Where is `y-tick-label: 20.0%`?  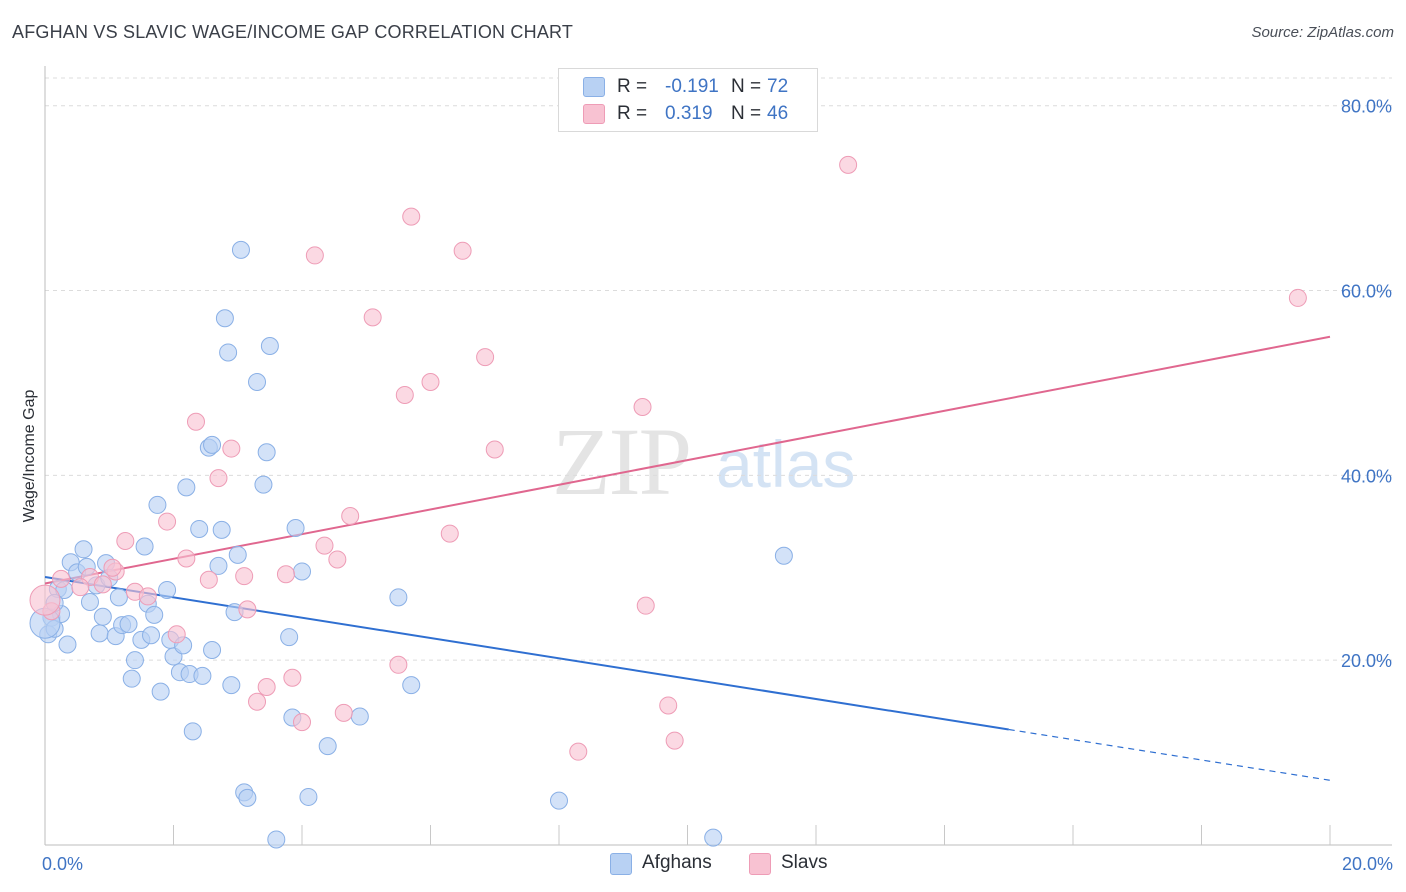 y-tick-label: 20.0% is located at coordinates (1366, 661).